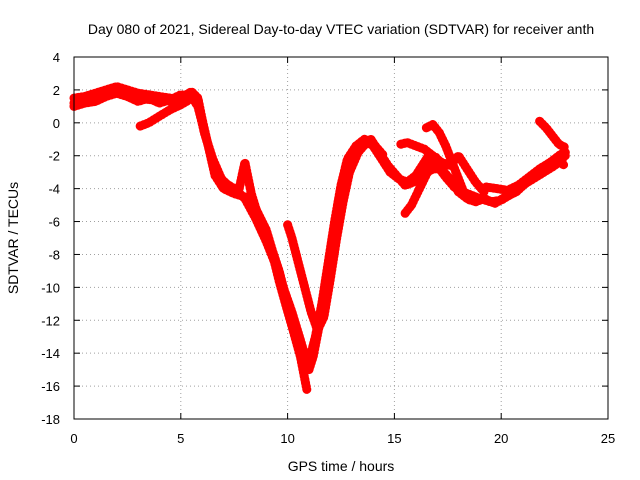 The image size is (640, 480). What do you see at coordinates (421, 184) in the screenshot?
I see `sdtvar-series-6-markers` at bounding box center [421, 184].